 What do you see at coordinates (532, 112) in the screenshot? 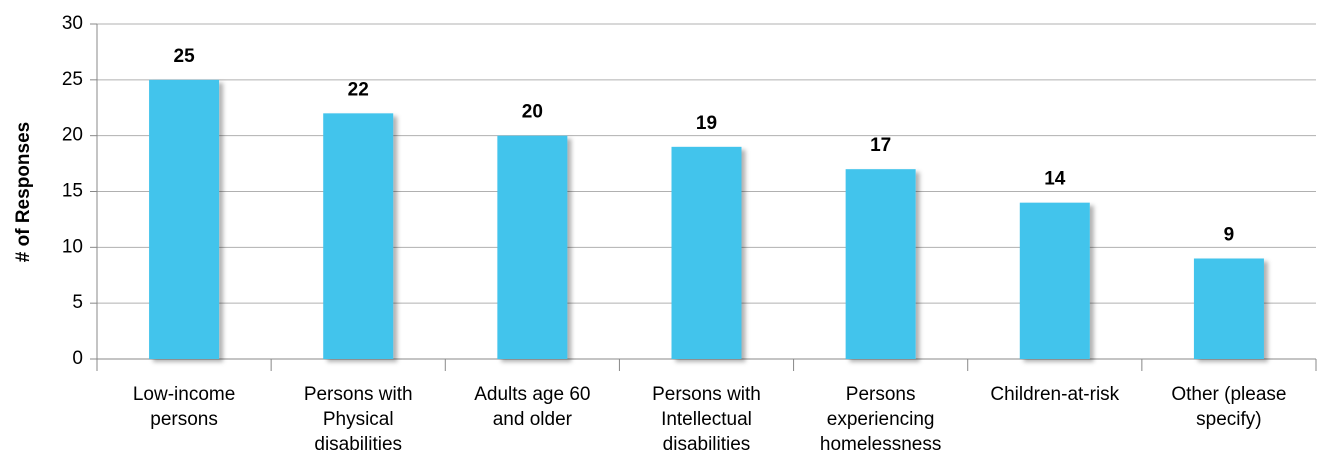
I see `data-label: 20` at bounding box center [532, 112].